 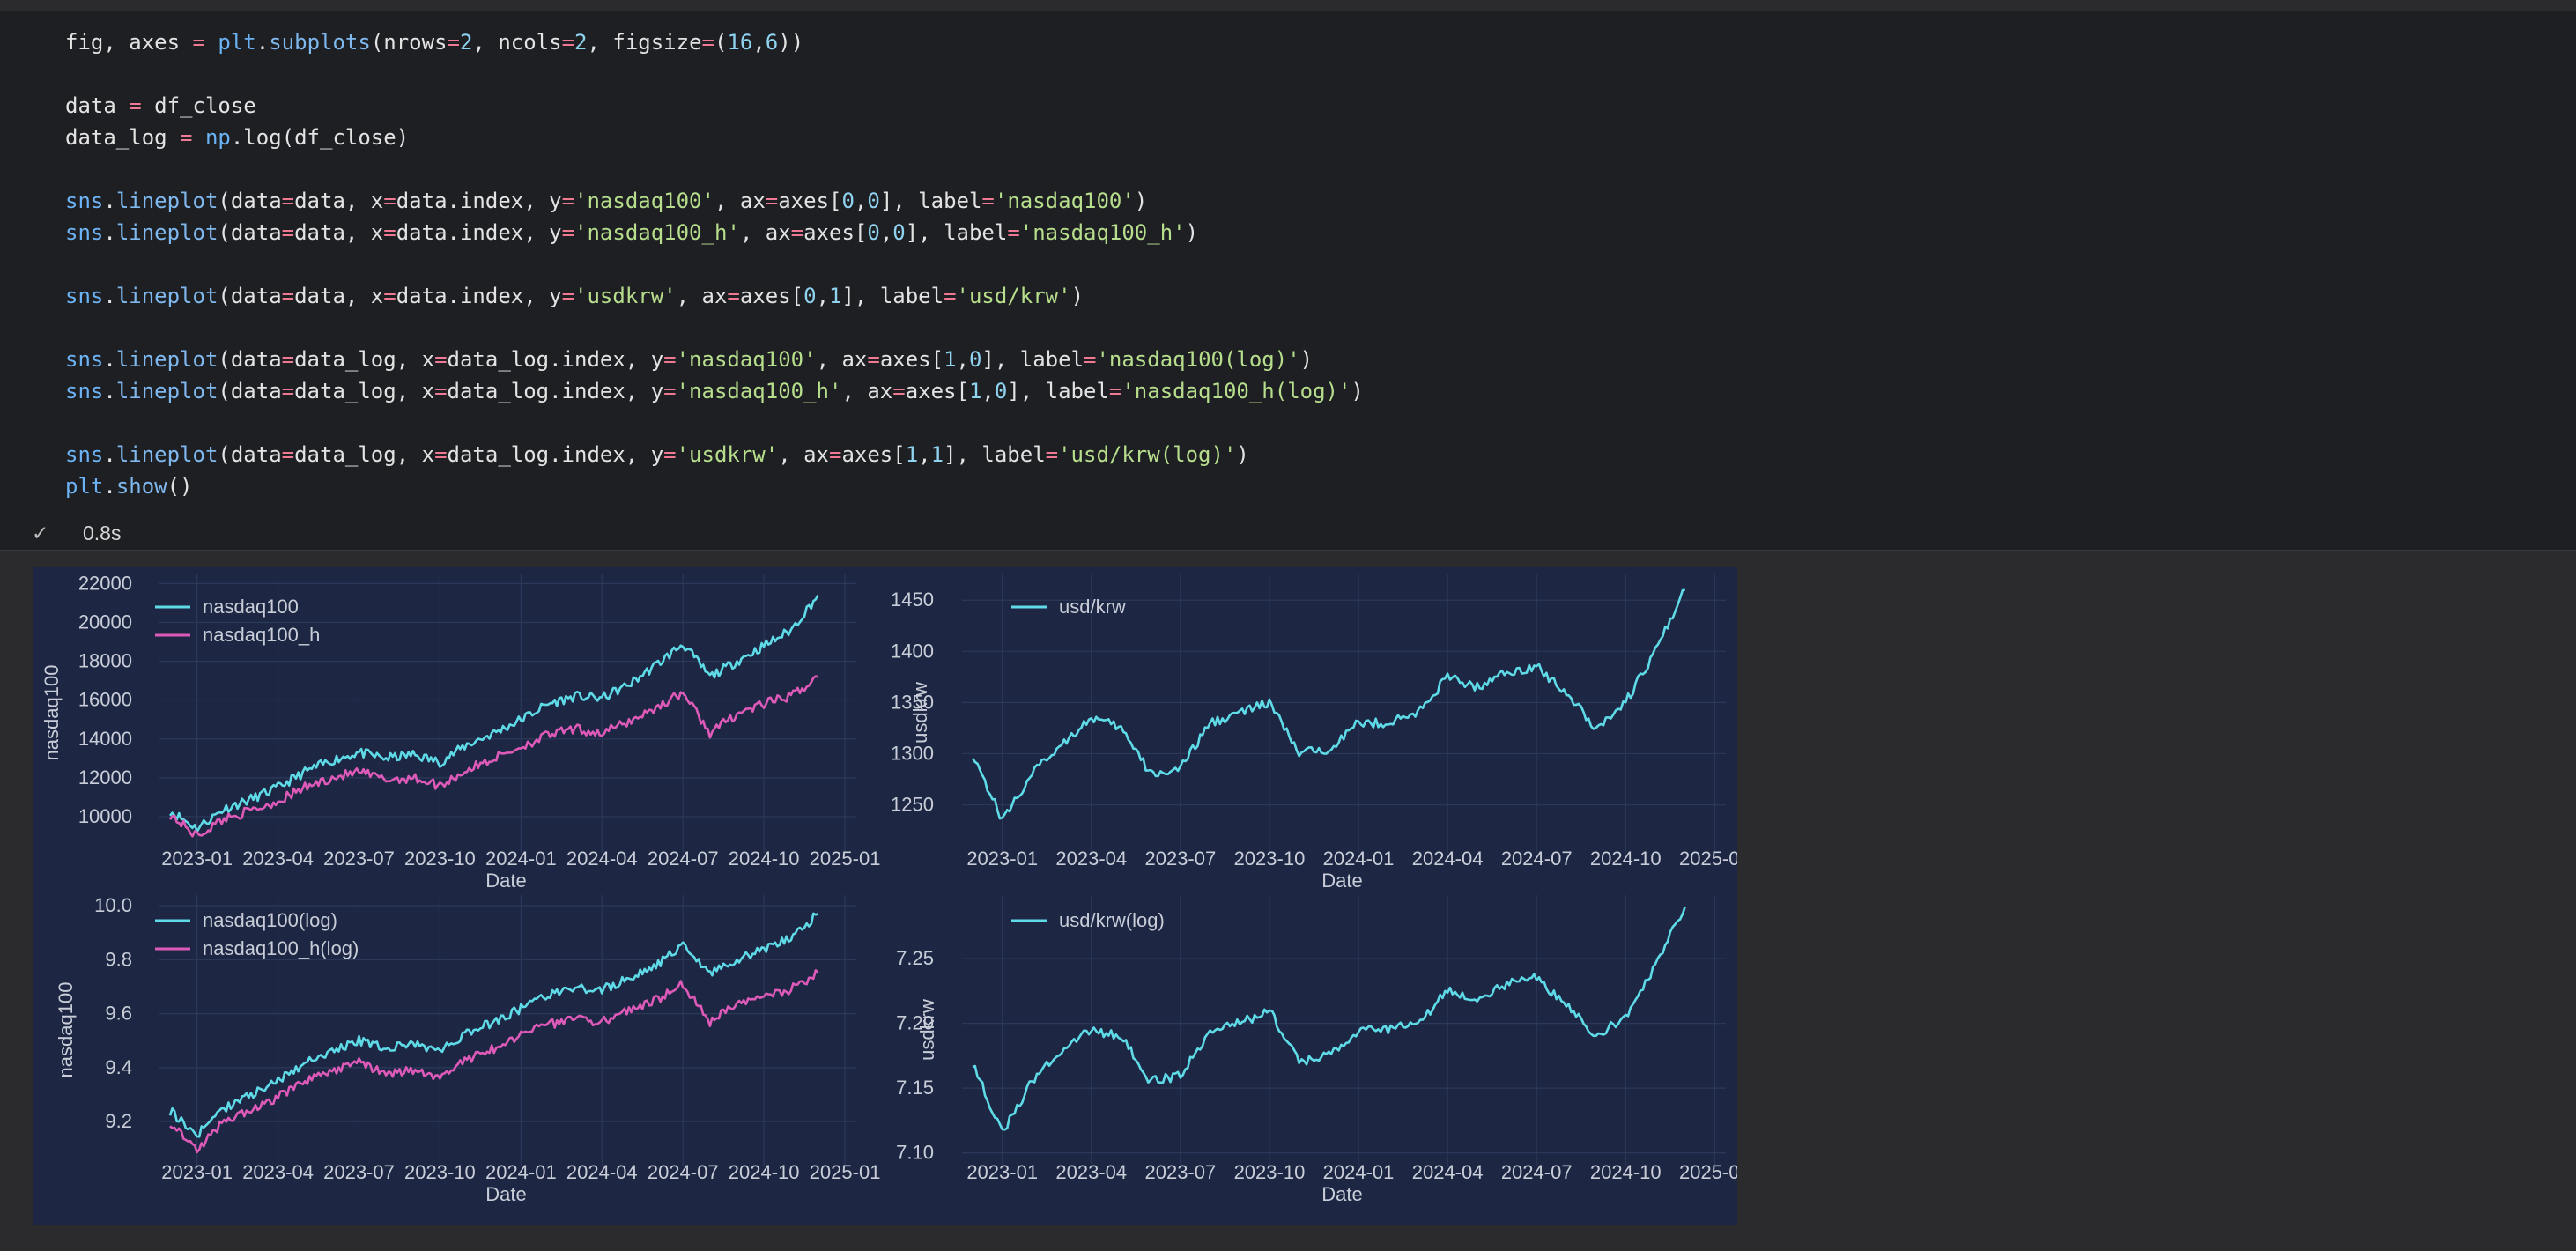 What do you see at coordinates (105, 583) in the screenshot?
I see `y-tick-label: 22000` at bounding box center [105, 583].